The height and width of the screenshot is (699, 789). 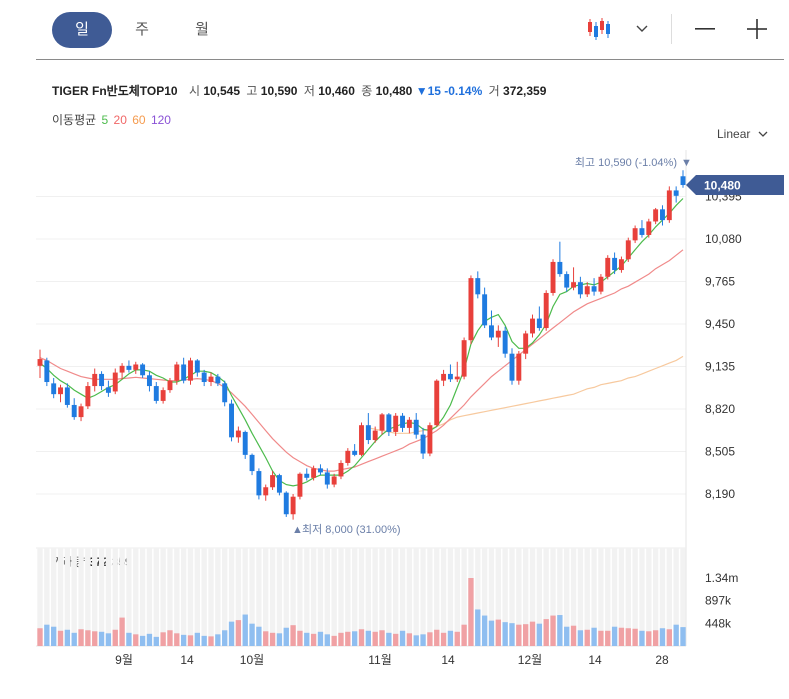 What do you see at coordinates (252, 660) in the screenshot?
I see `date-tick-label: 10월` at bounding box center [252, 660].